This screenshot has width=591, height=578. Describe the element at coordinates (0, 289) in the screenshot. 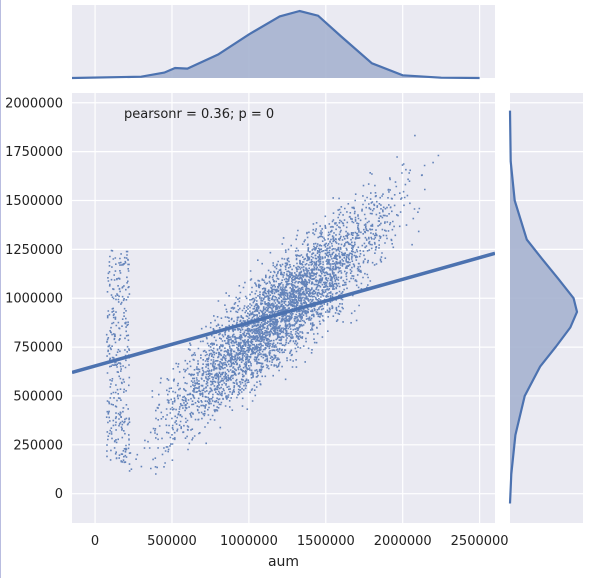

I see `window-left-edge` at that location.